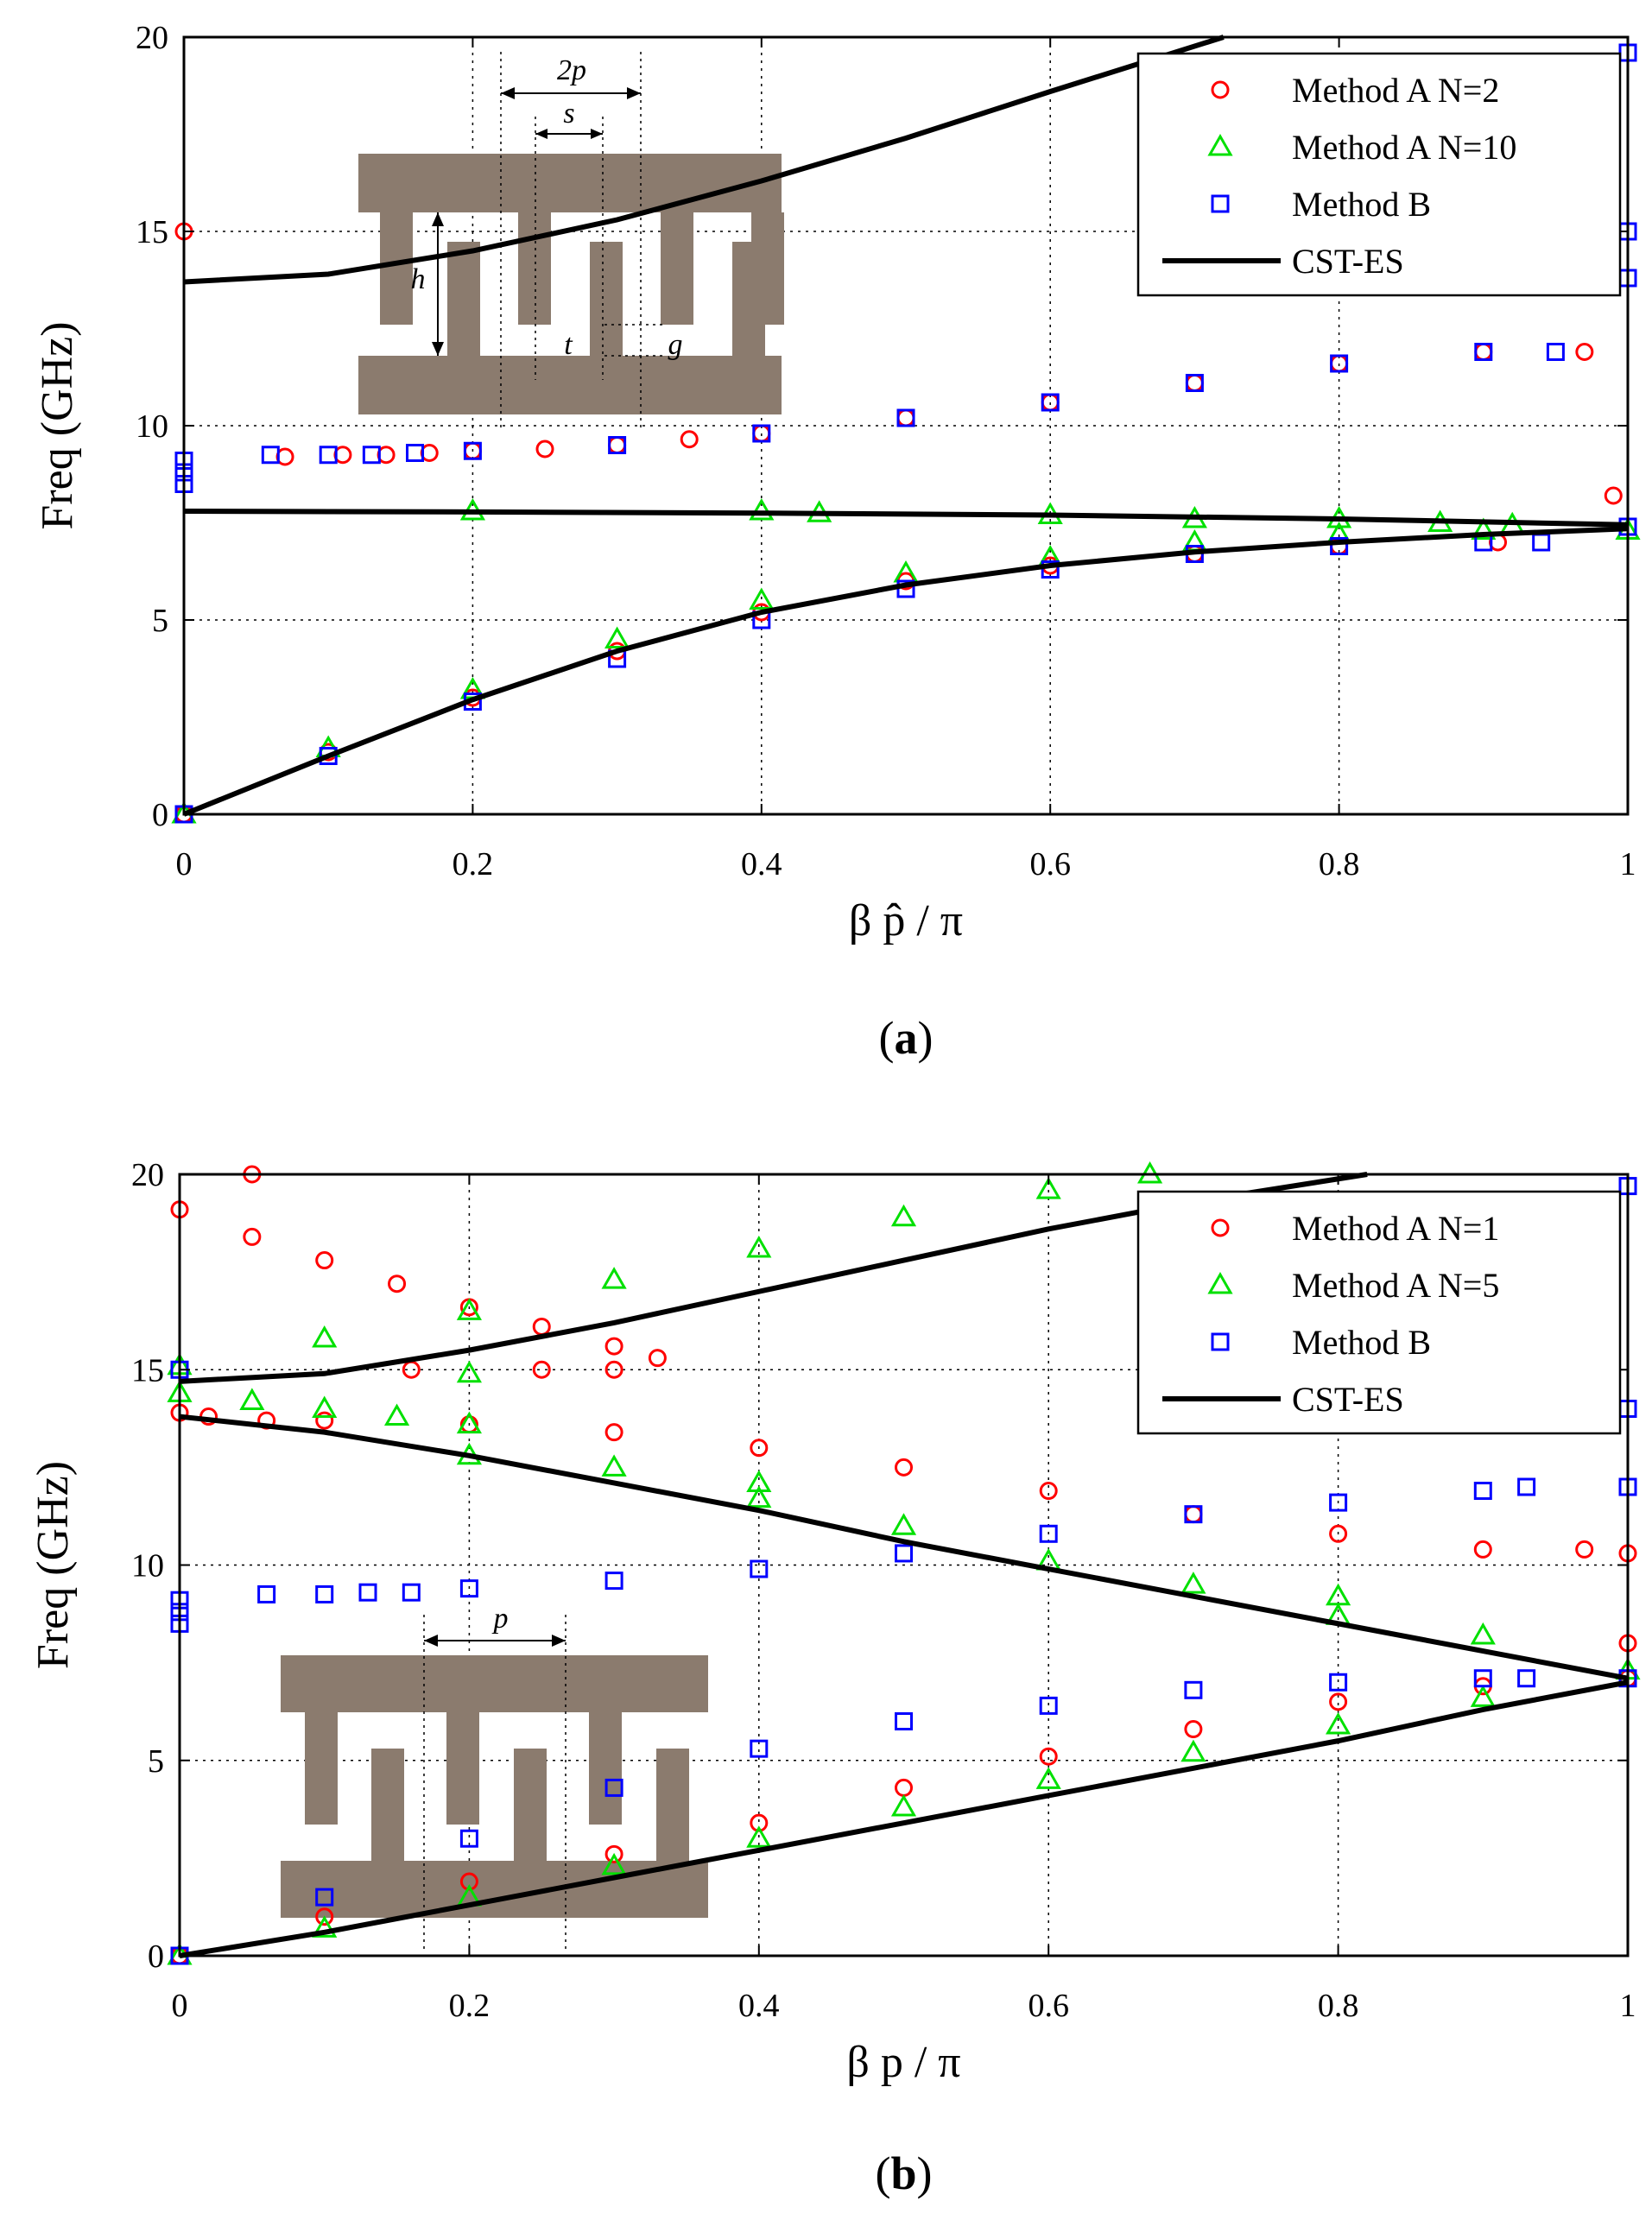  I want to click on panel-caption: (a), so click(906, 1038).